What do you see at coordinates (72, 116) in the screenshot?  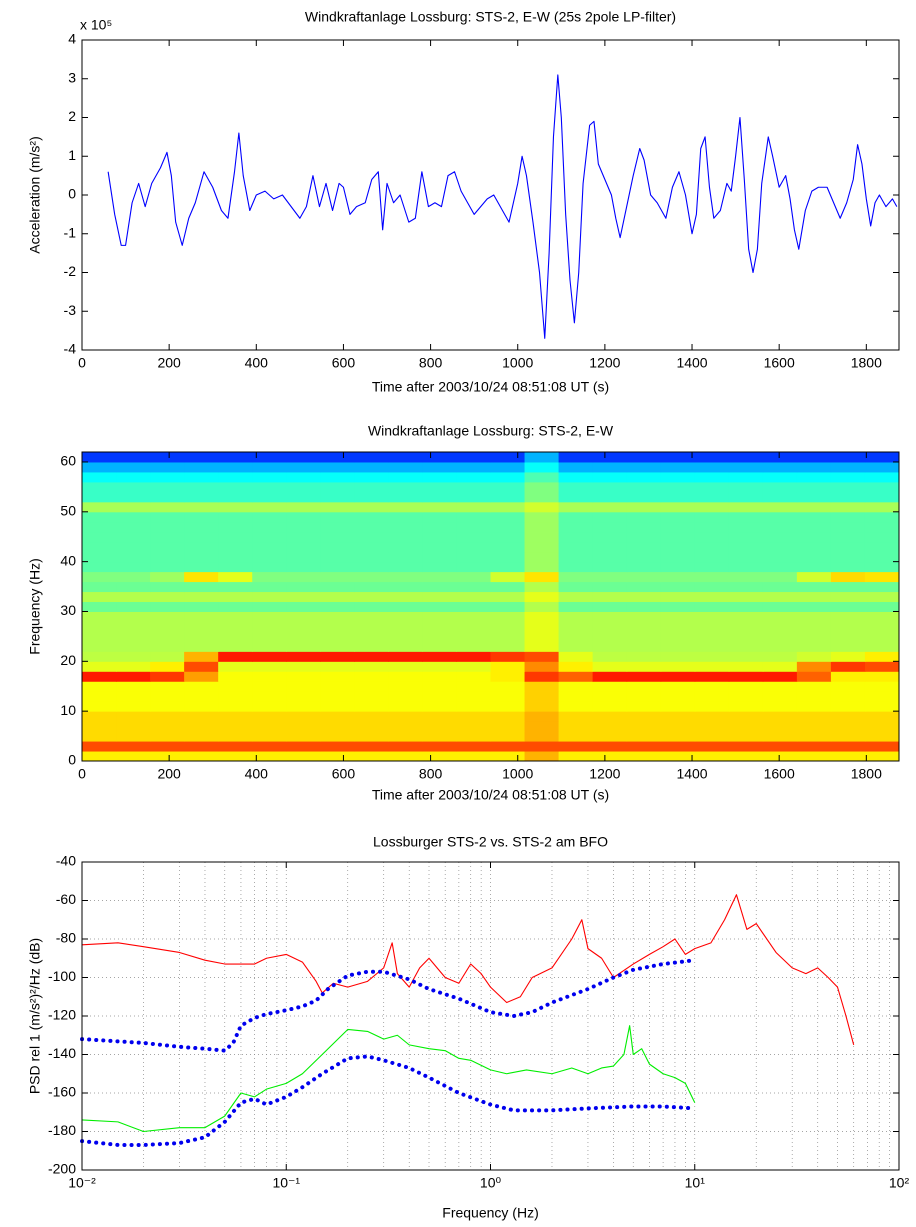 I see `y-tick-label: 2` at bounding box center [72, 116].